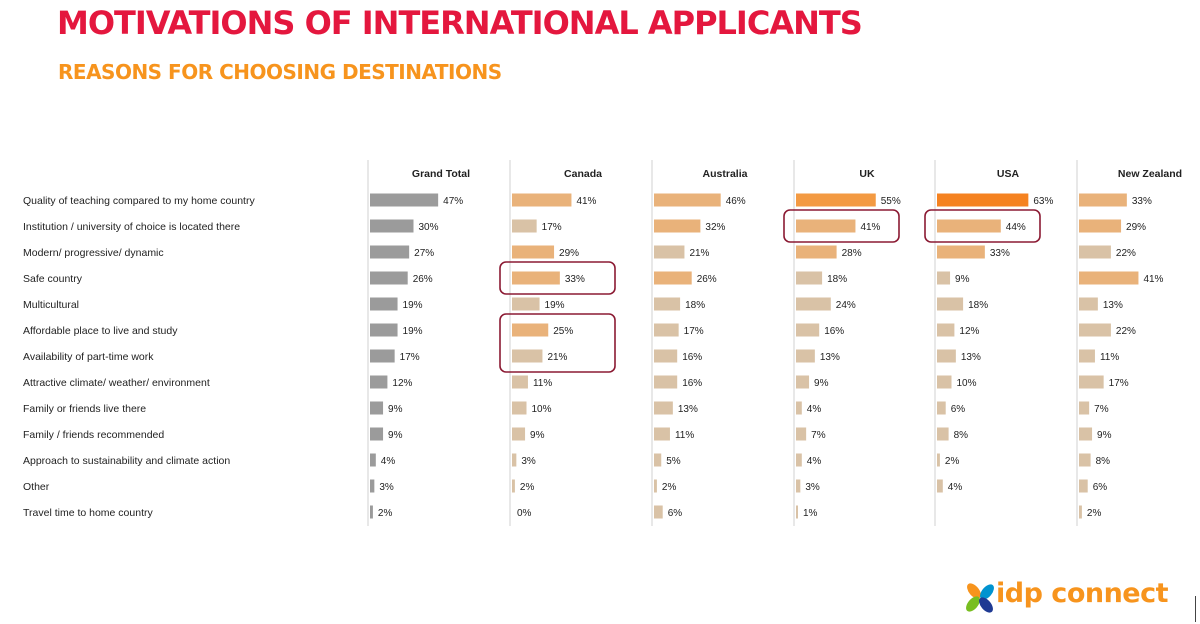 This screenshot has width=1200, height=624. Describe the element at coordinates (834, 331) in the screenshot. I see `value-label-uk-affordable-place-to-live-and-study: 16%` at that location.